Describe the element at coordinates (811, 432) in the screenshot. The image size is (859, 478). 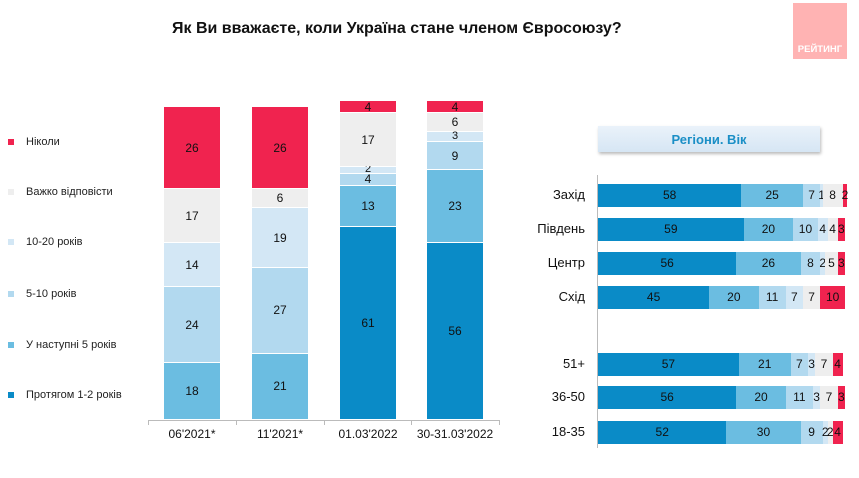
I see `bar-segment-c510: 9` at that location.